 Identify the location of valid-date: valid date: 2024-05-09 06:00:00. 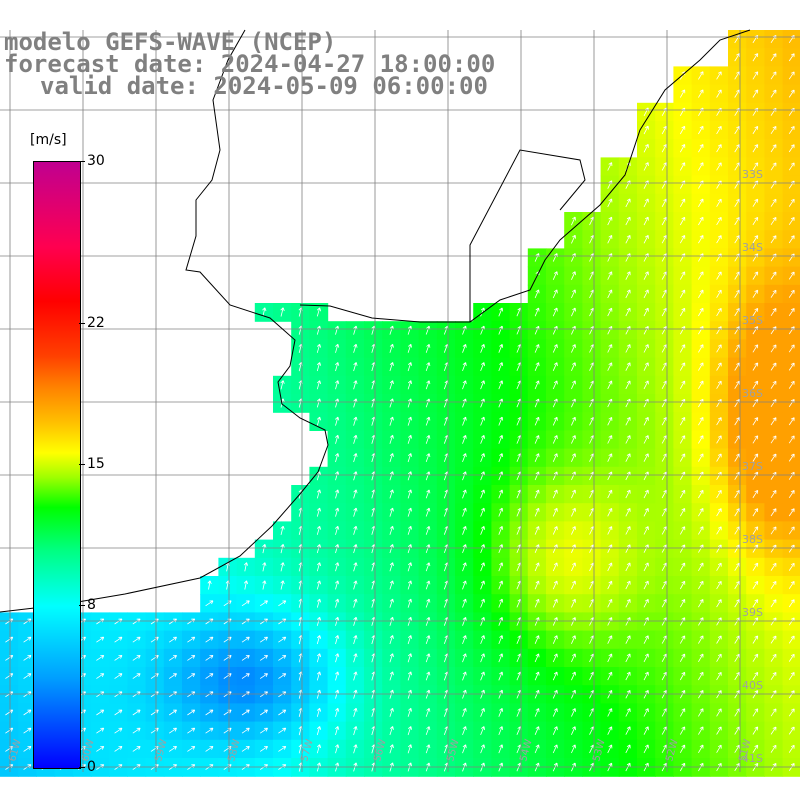
(264, 86).